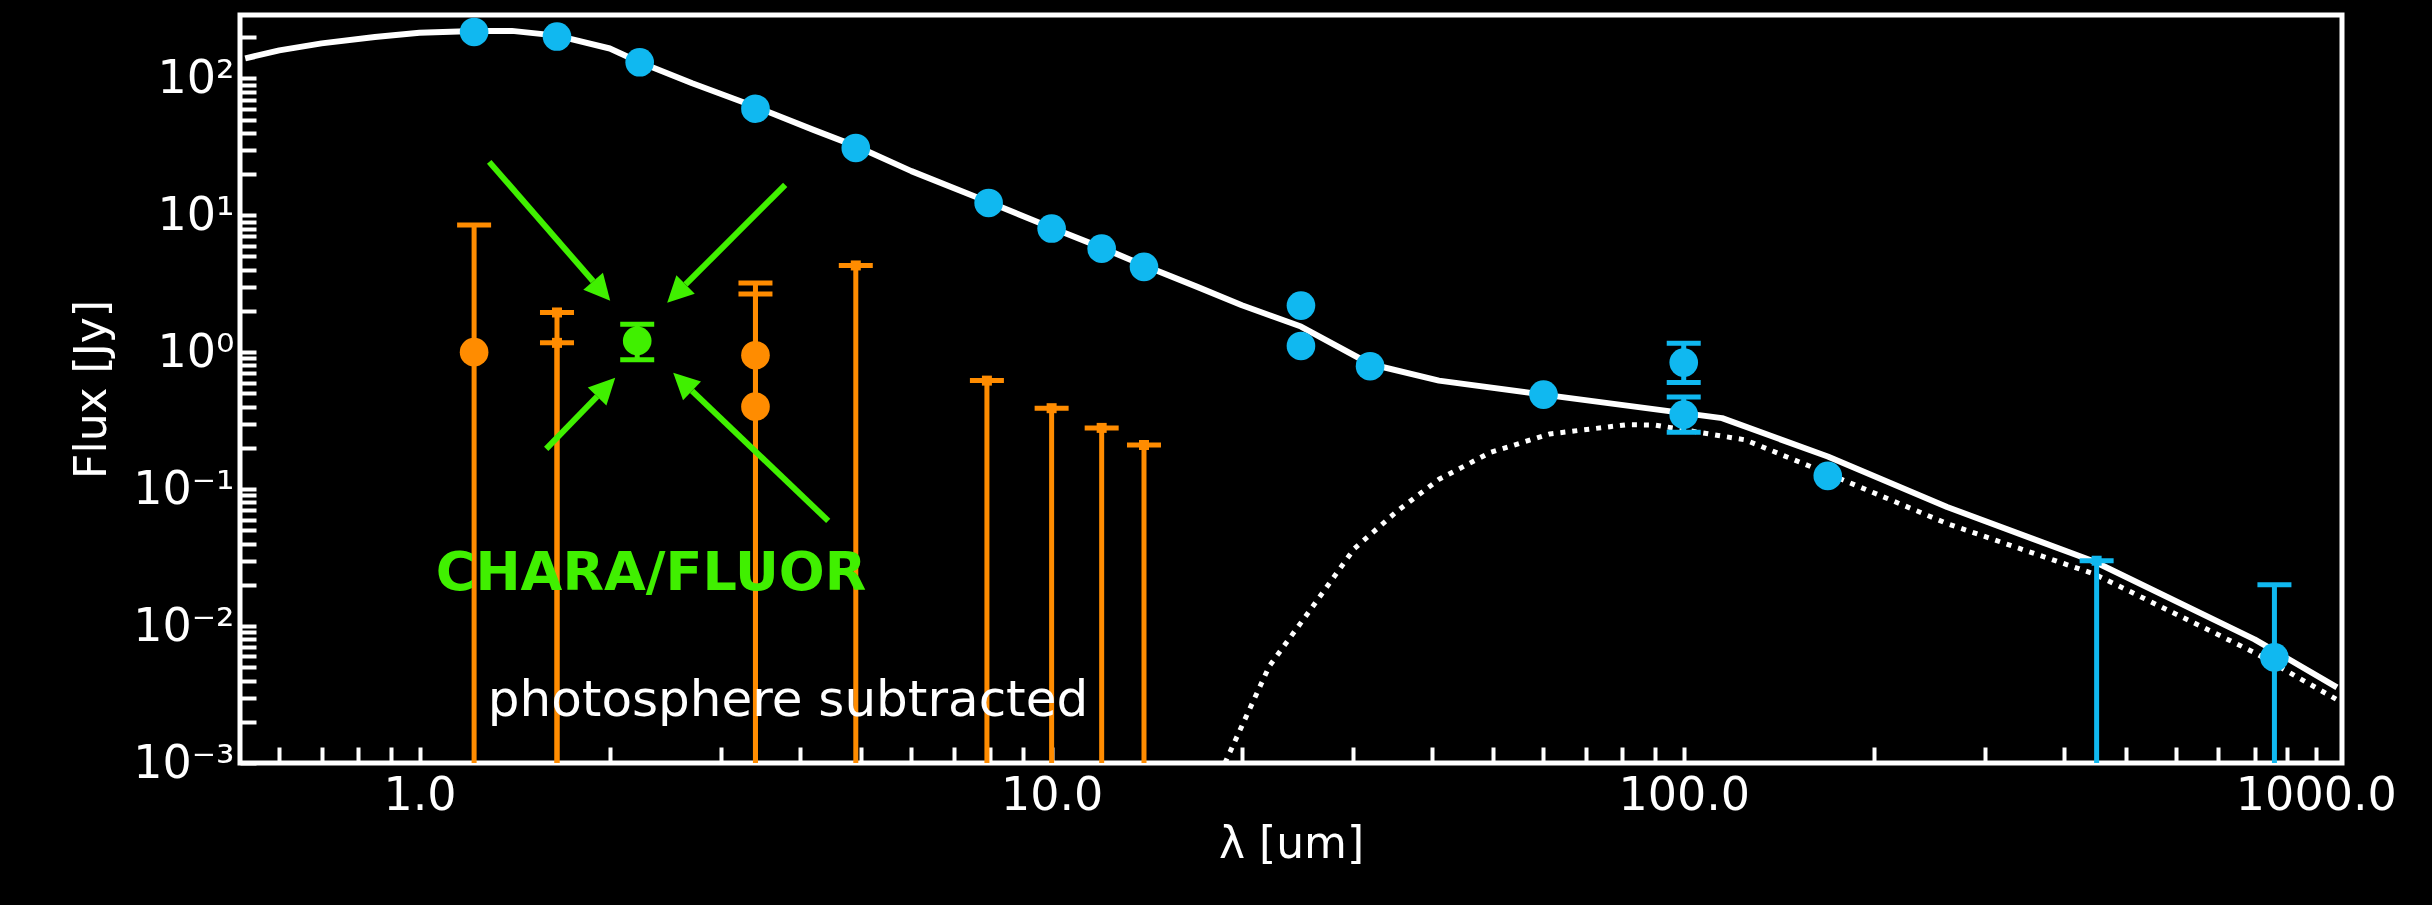 This screenshot has width=2432, height=905. I want to click on y-tick-label: 10⁰, so click(196, 350).